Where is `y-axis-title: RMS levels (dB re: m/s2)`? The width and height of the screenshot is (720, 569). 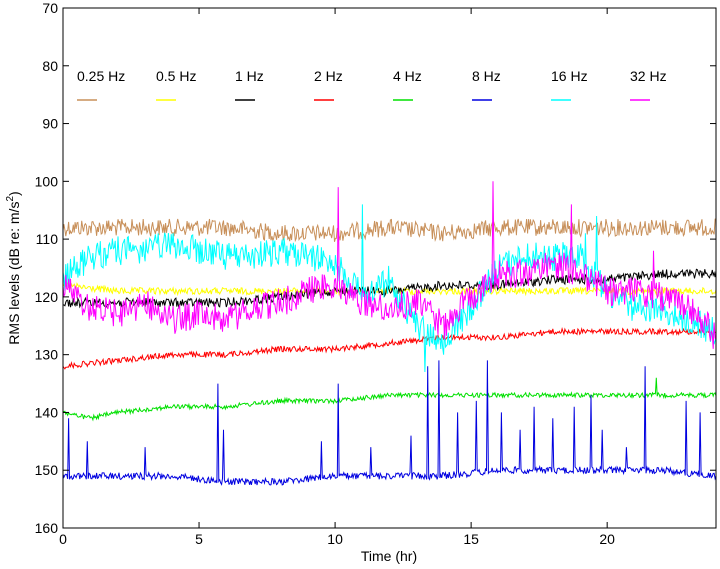 y-axis-title: RMS levels (dB re: m/s2) is located at coordinates (13, 267).